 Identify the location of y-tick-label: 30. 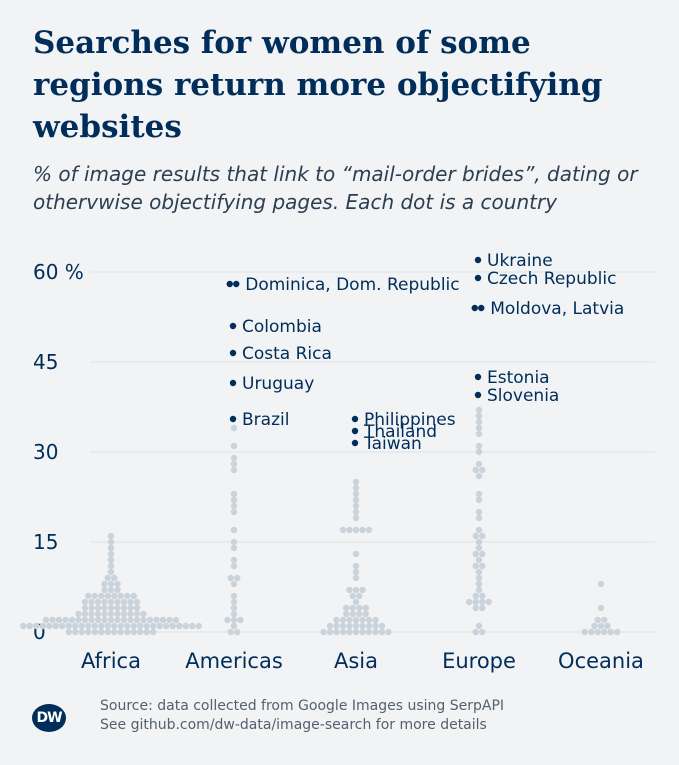
(45, 452).